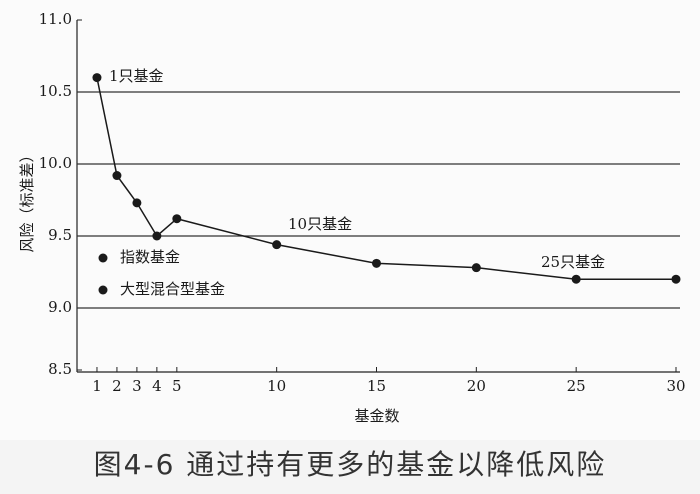 The height and width of the screenshot is (494, 700). What do you see at coordinates (137, 386) in the screenshot?
I see `x-tick-label: 3` at bounding box center [137, 386].